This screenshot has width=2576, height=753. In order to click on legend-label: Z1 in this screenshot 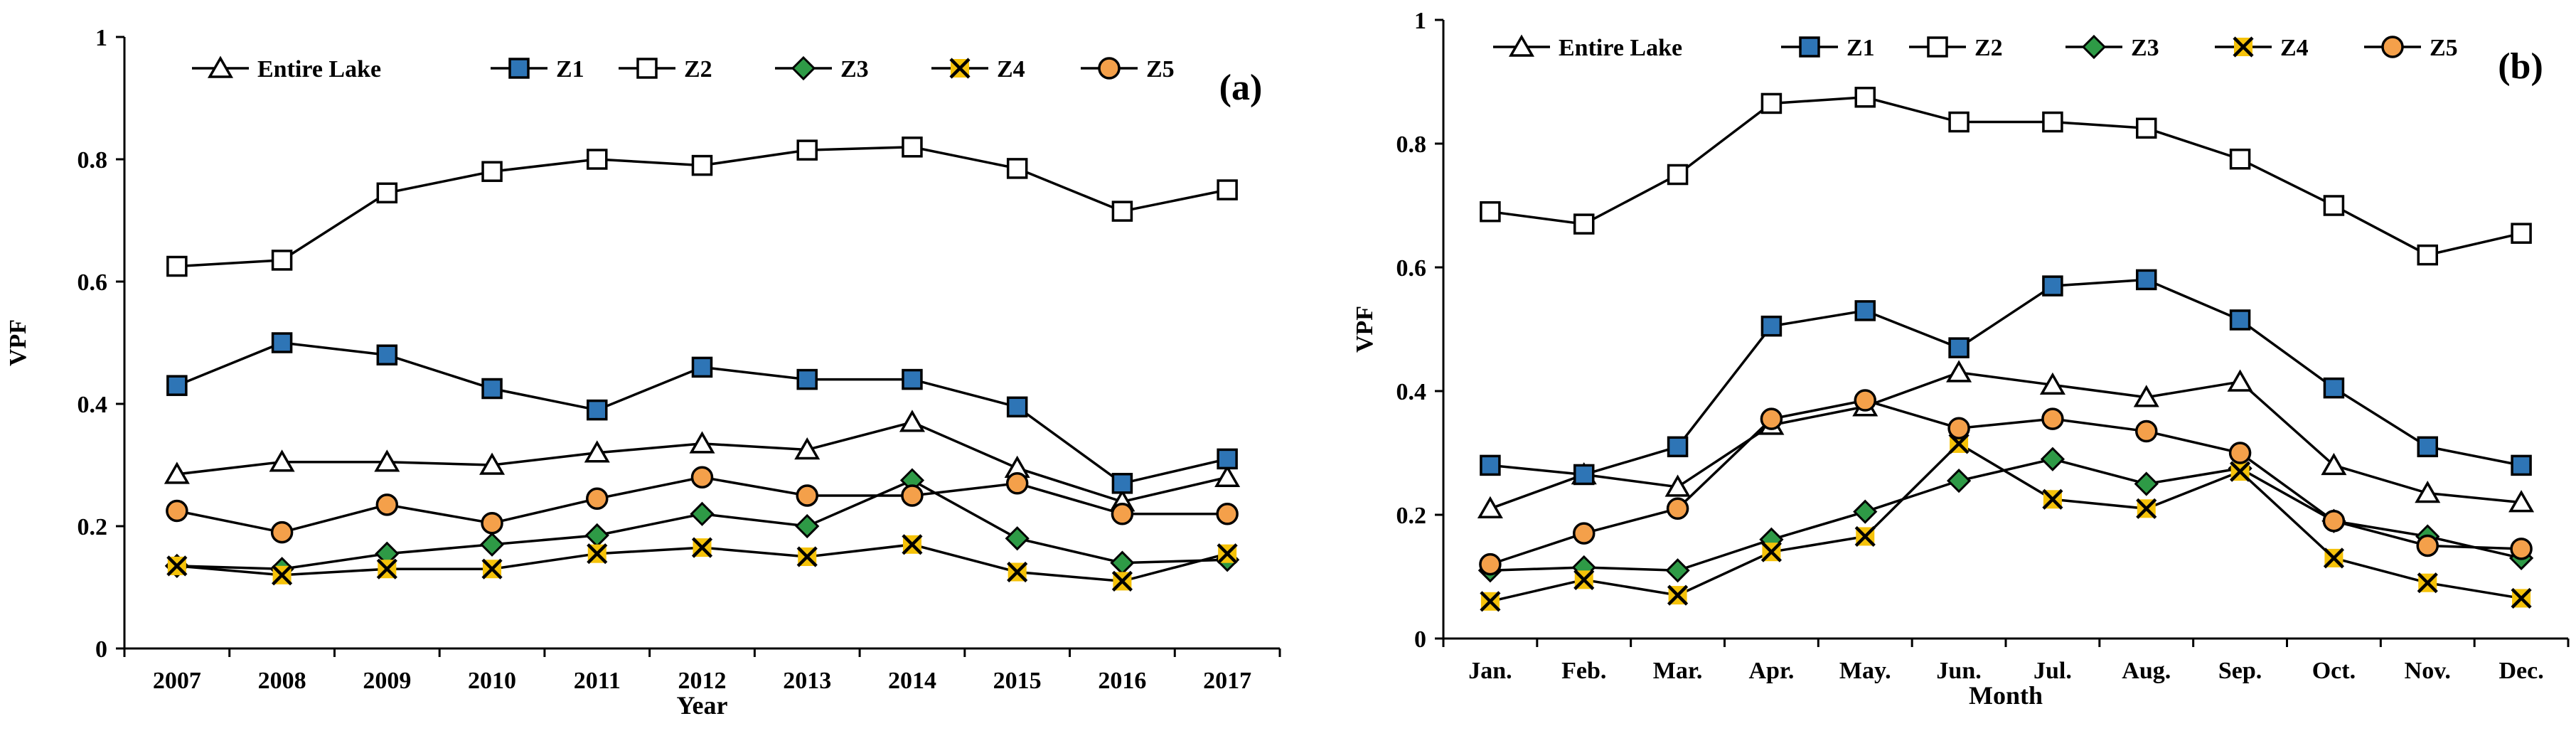, I will do `click(1861, 48)`.